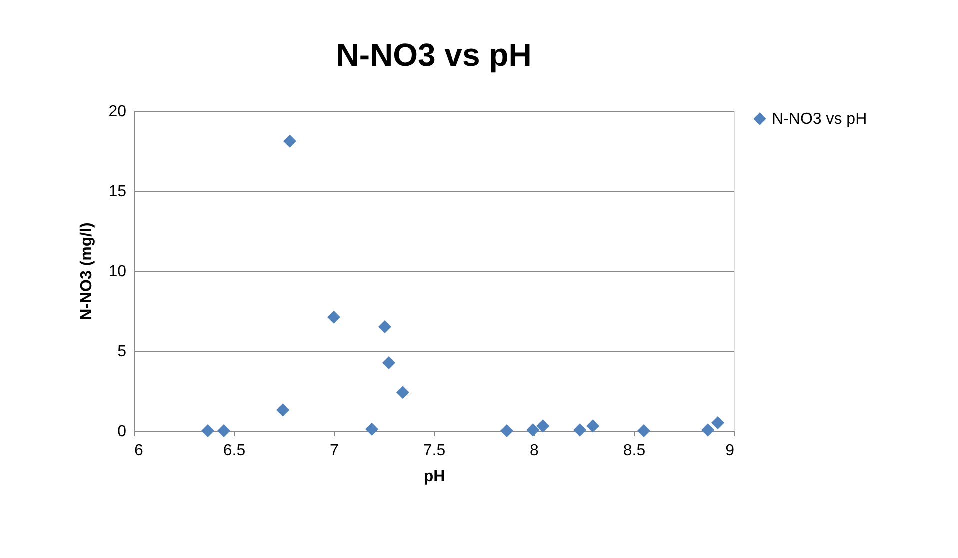  I want to click on x-tick-label: 7, so click(335, 451).